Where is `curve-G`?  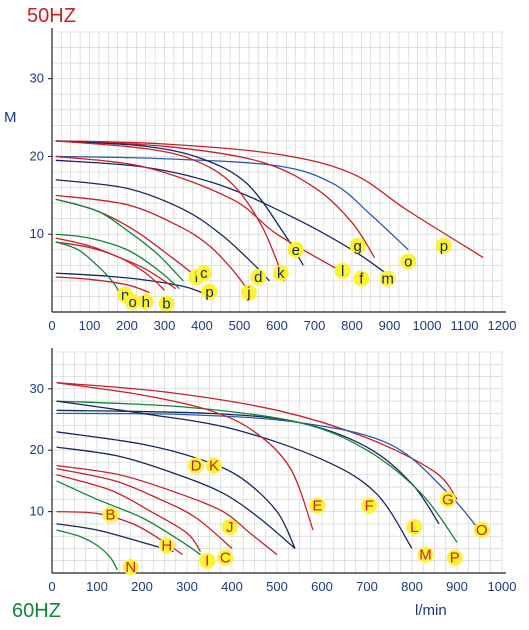
curve-G is located at coordinates (257, 441).